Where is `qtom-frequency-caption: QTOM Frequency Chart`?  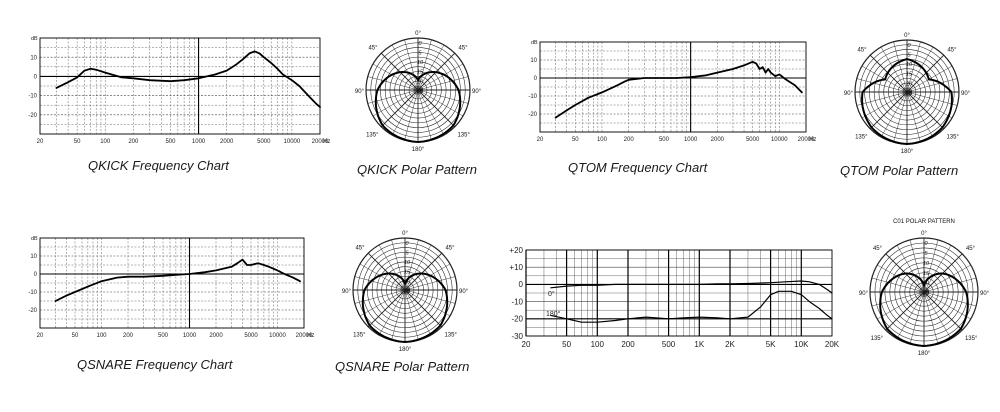
qtom-frequency-caption: QTOM Frequency Chart is located at coordinates (638, 167).